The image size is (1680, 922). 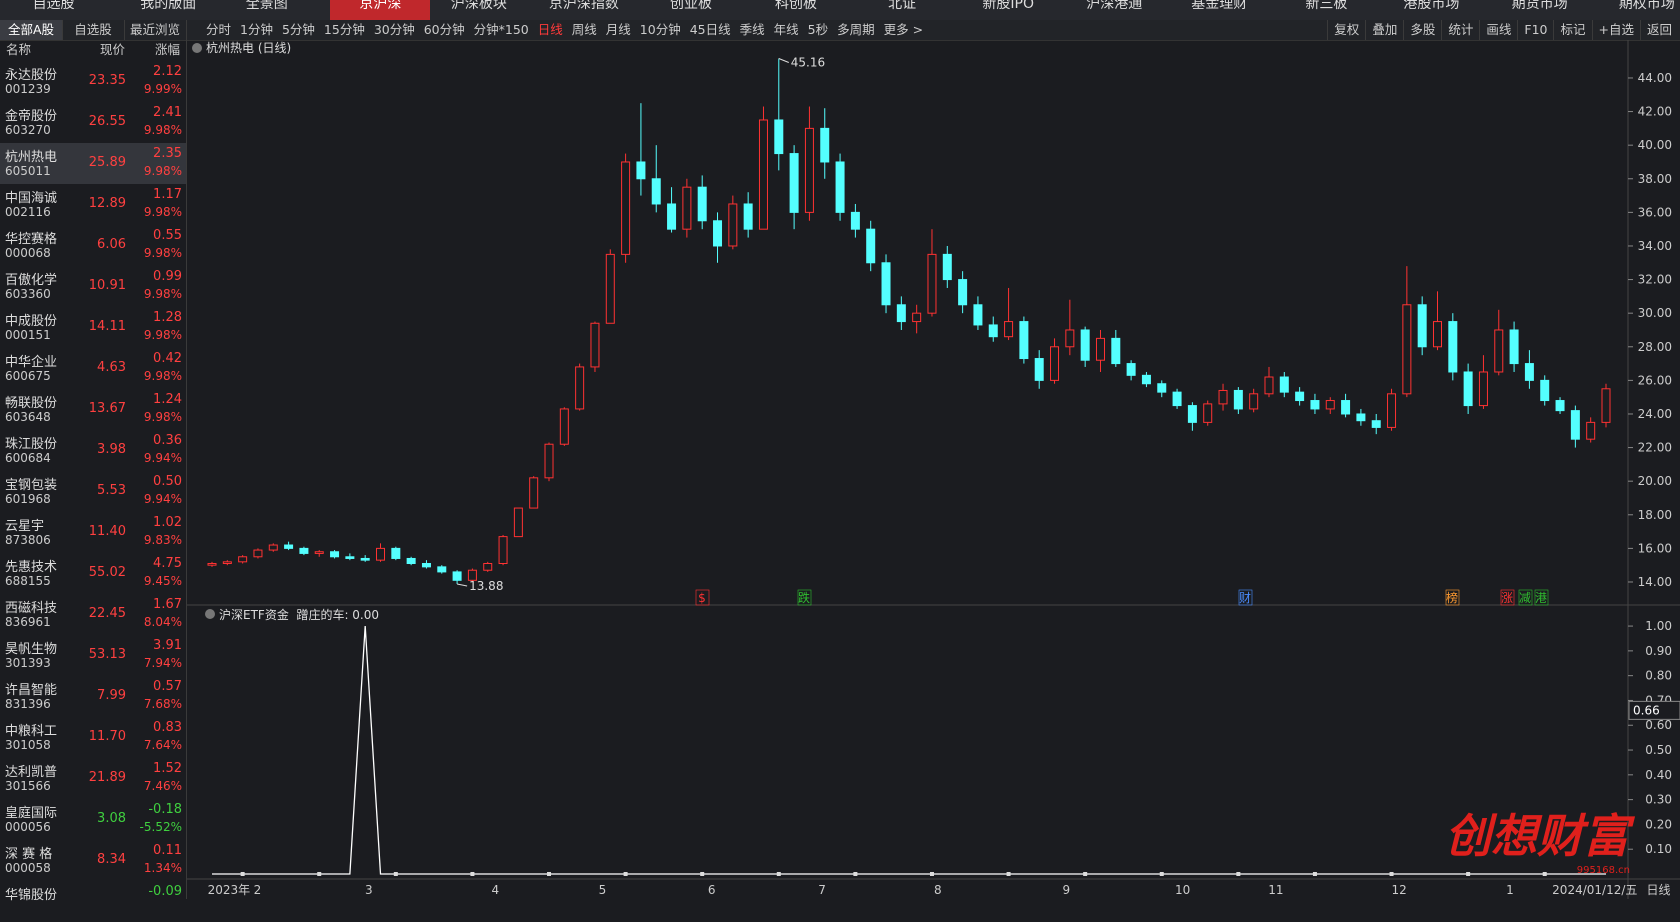 I want to click on stock-row: 云星宇 873806 11.40 1.02 9.83%, so click(x=93, y=532).